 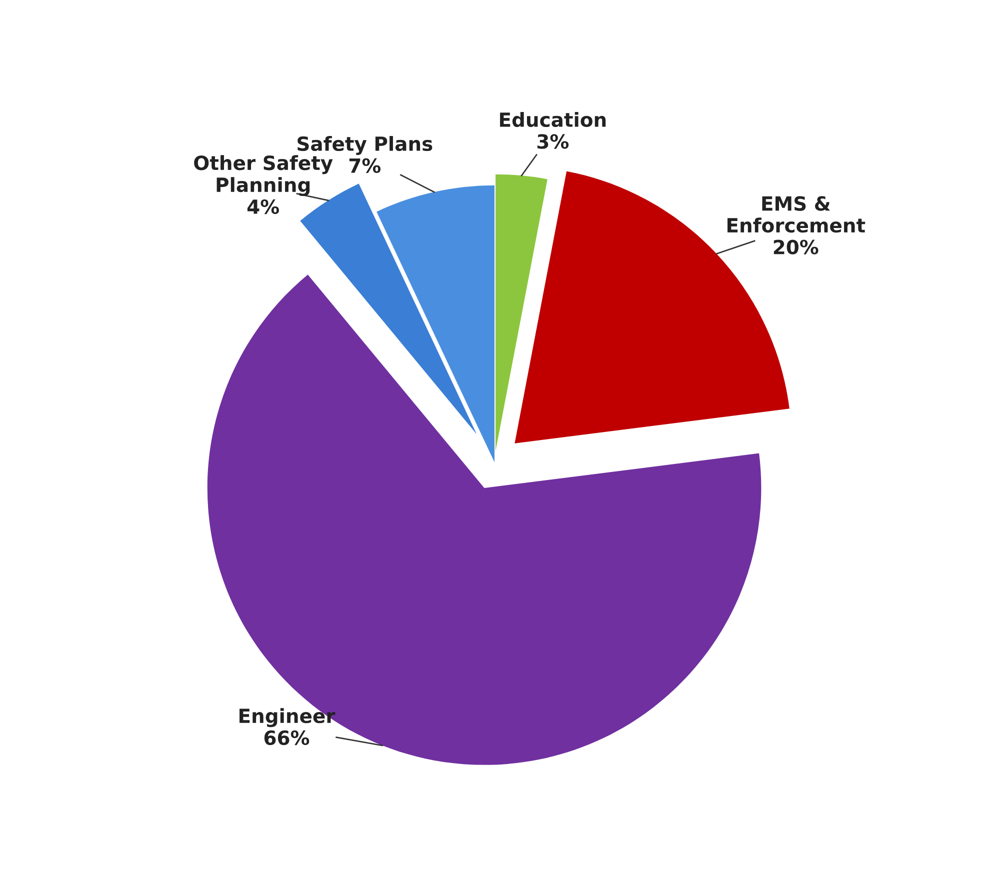 I want to click on data-label: 4%, so click(x=263, y=206).